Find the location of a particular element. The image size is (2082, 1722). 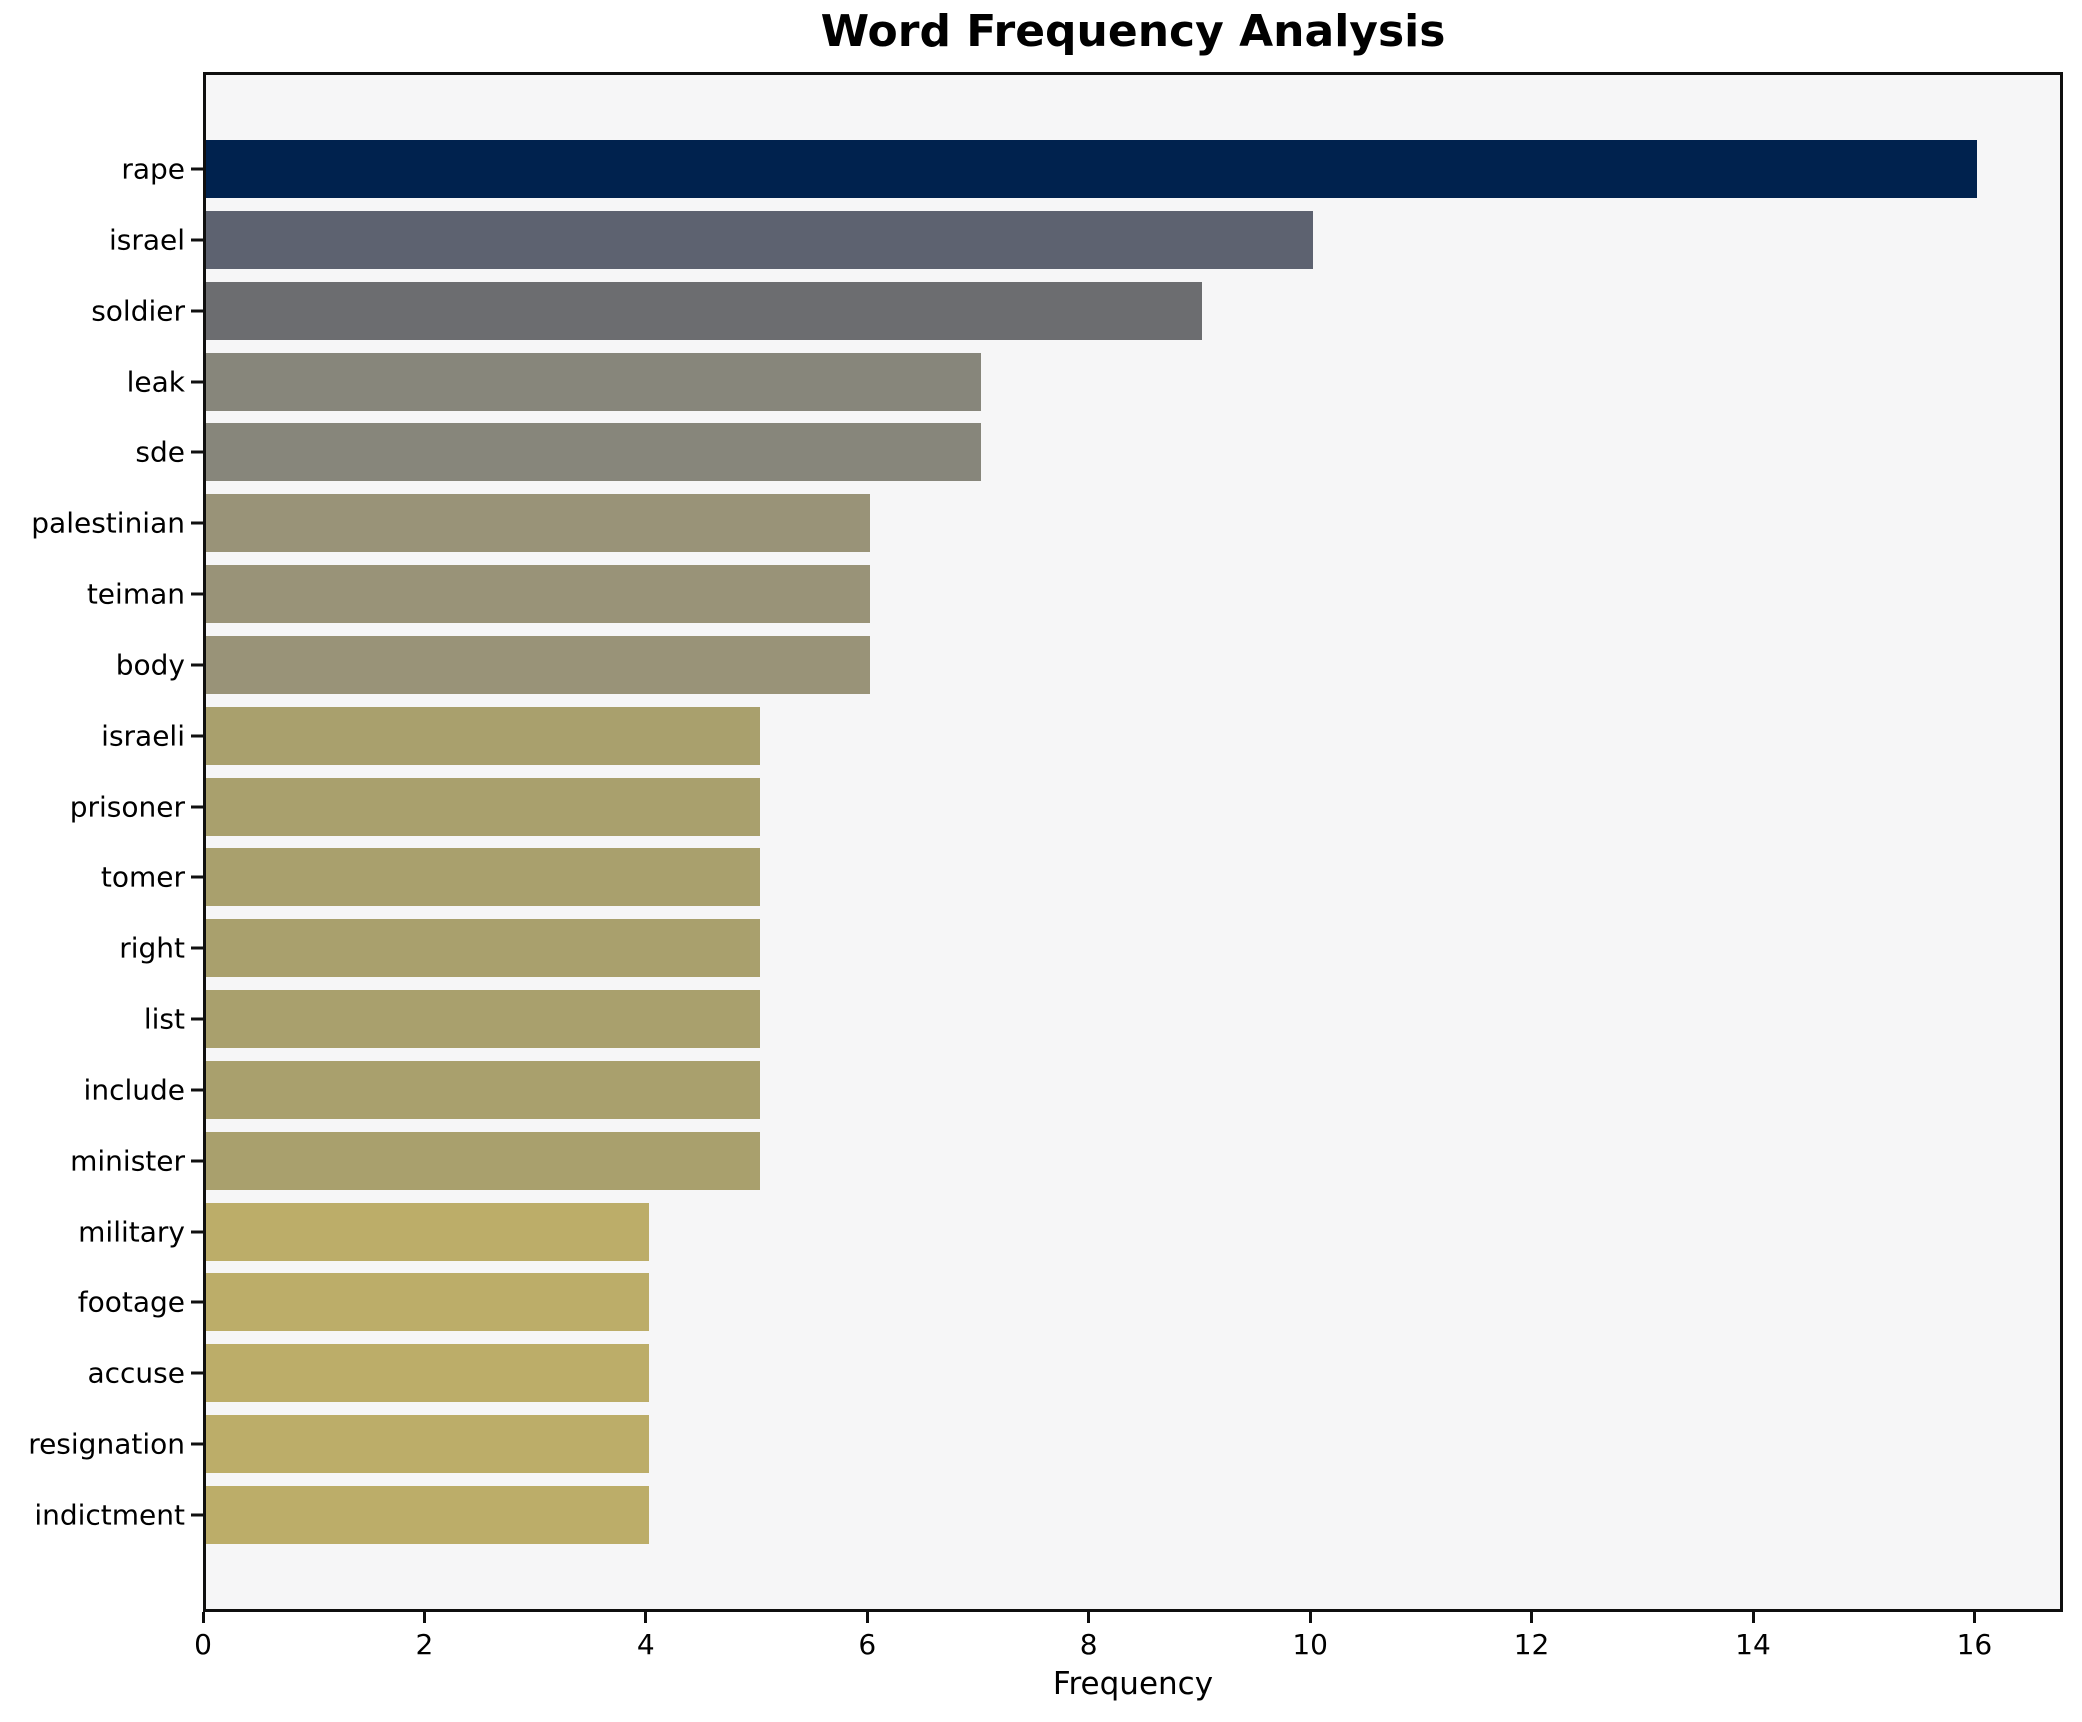

y-tick-label: right is located at coordinates (152, 948).